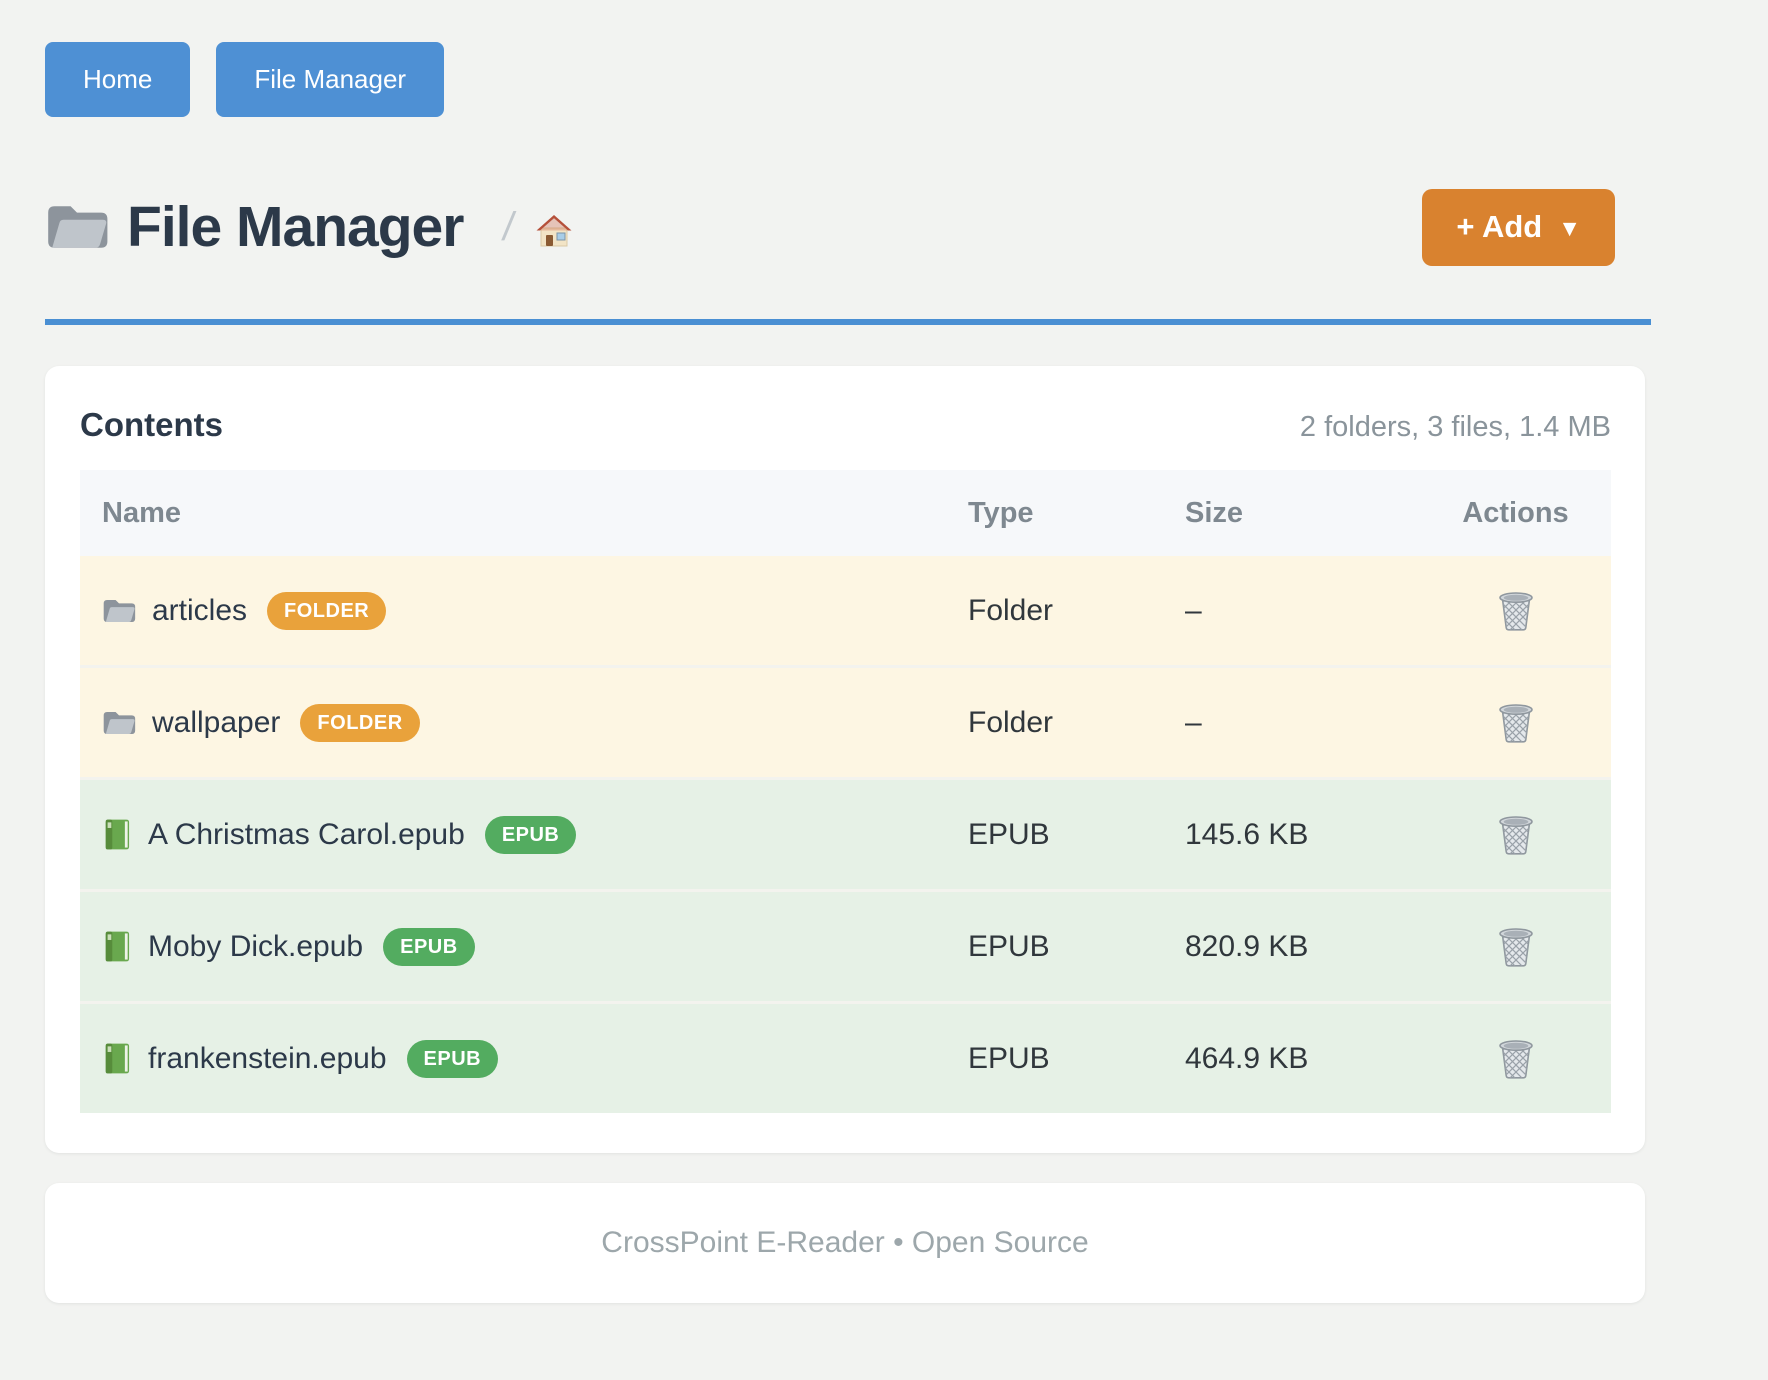 The image size is (1768, 1380). What do you see at coordinates (848, 322) in the screenshot?
I see `accent-divider` at bounding box center [848, 322].